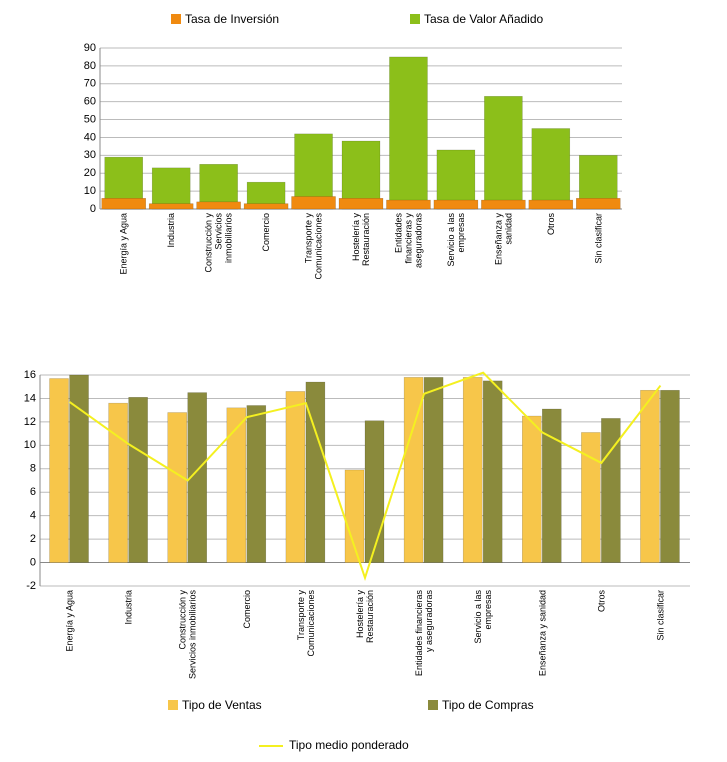  Describe the element at coordinates (90, 102) in the screenshot. I see `y-tick-label: 60` at that location.